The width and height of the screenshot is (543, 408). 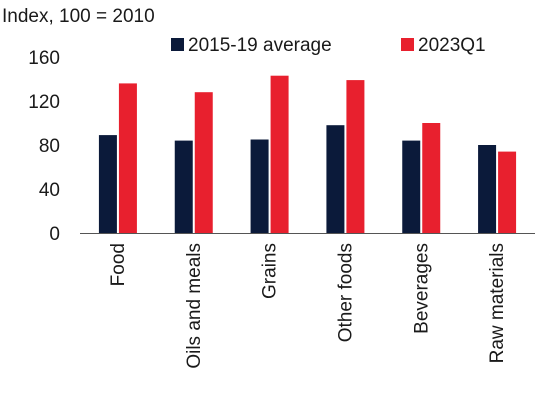 What do you see at coordinates (194, 306) in the screenshot?
I see `category-label: Oils and meals` at bounding box center [194, 306].